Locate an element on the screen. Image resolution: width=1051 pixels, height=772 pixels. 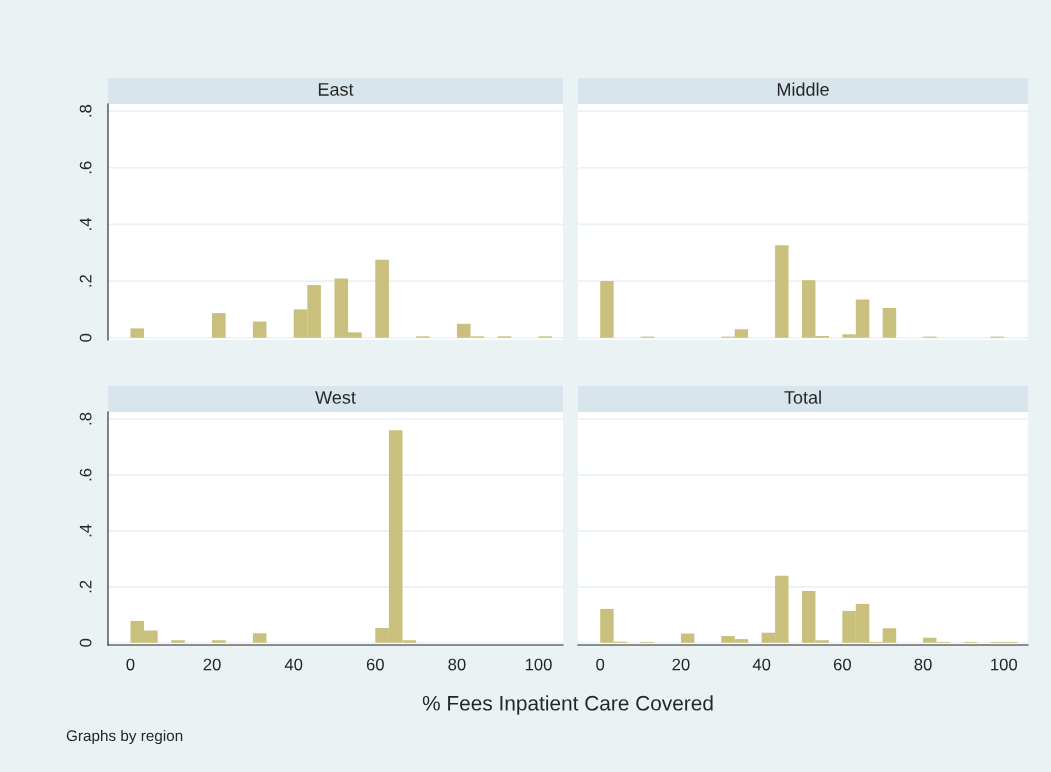
chart-title: East is located at coordinates (336, 89).